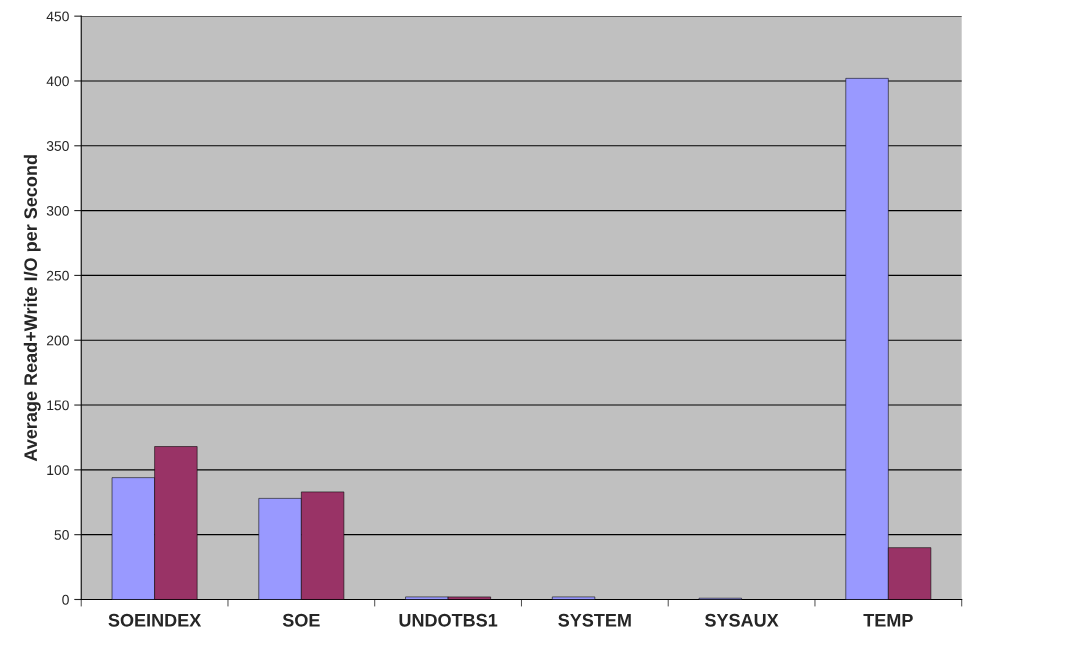 Image resolution: width=1083 pixels, height=646 pixels. I want to click on x-tick-label: SOE, so click(301, 620).